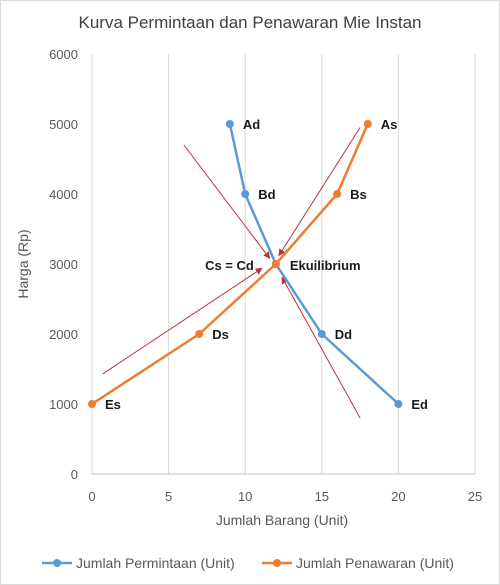  I want to click on y-tick-label: 3000, so click(63, 264).